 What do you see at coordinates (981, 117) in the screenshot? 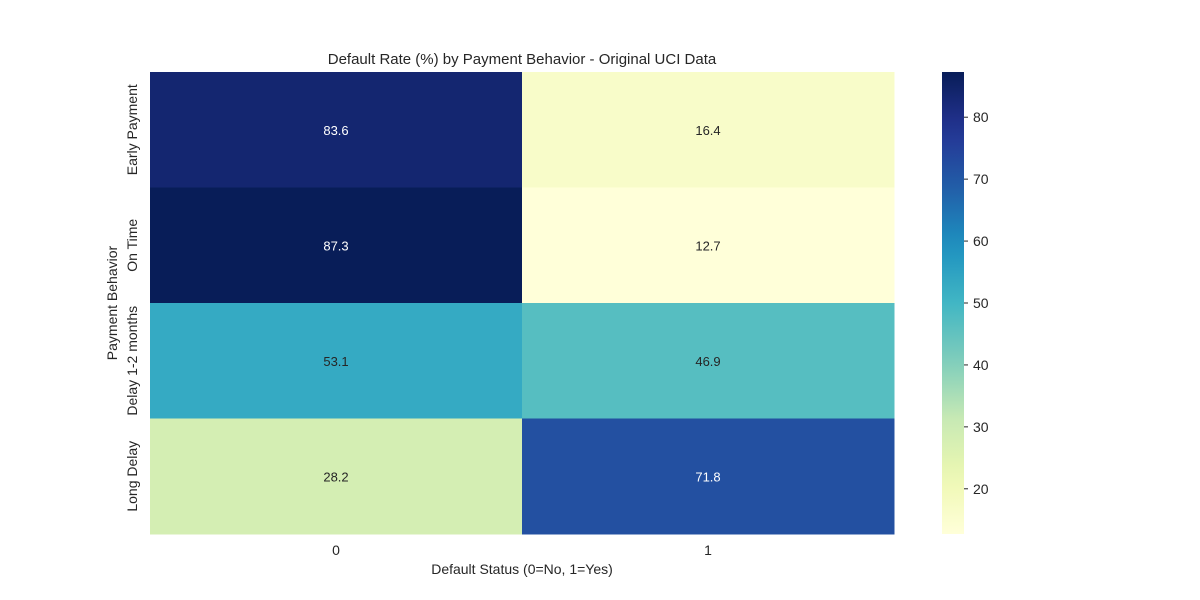
I see `colorbar-tick-label: 80` at bounding box center [981, 117].